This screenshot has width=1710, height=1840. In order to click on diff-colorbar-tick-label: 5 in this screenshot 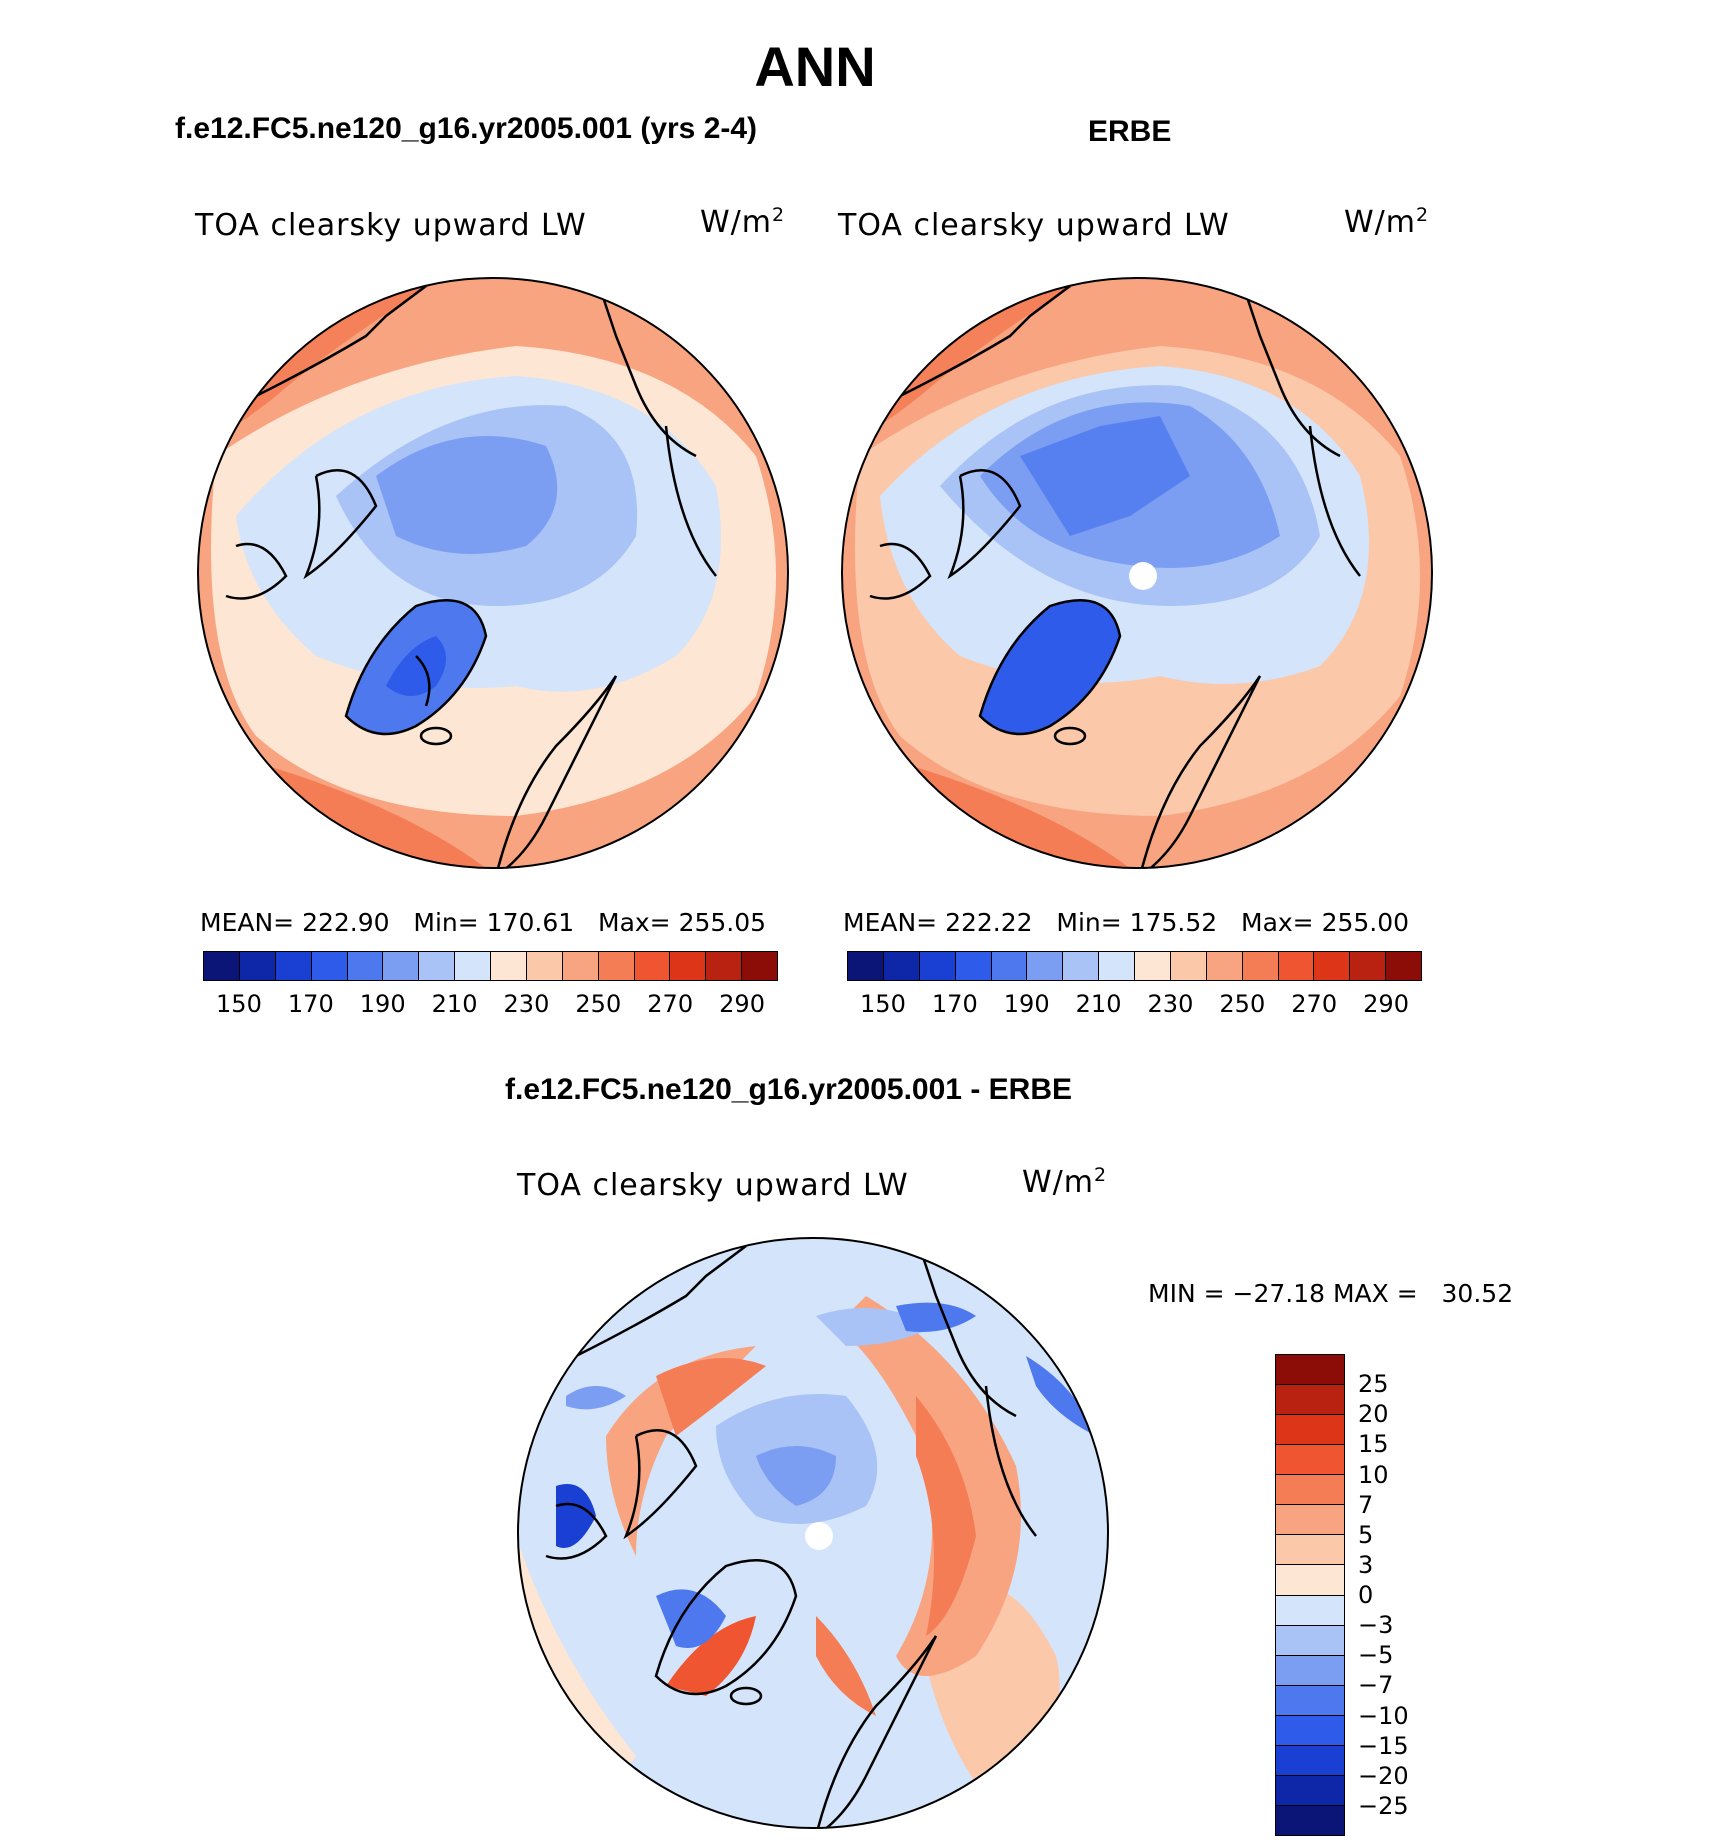, I will do `click(1366, 1534)`.